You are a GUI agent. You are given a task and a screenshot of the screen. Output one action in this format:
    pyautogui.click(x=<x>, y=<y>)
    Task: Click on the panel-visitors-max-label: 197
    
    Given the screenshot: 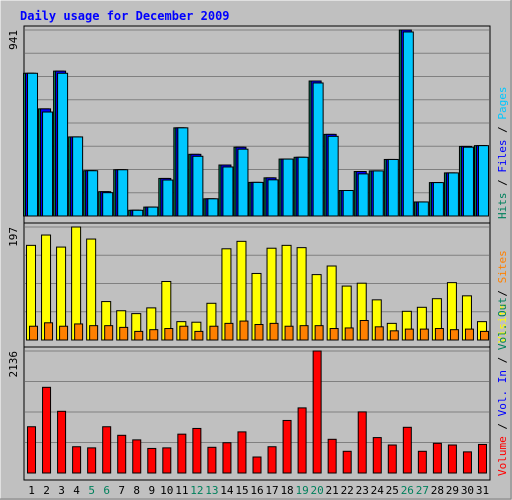 What is the action you would take?
    pyautogui.click(x=13, y=237)
    